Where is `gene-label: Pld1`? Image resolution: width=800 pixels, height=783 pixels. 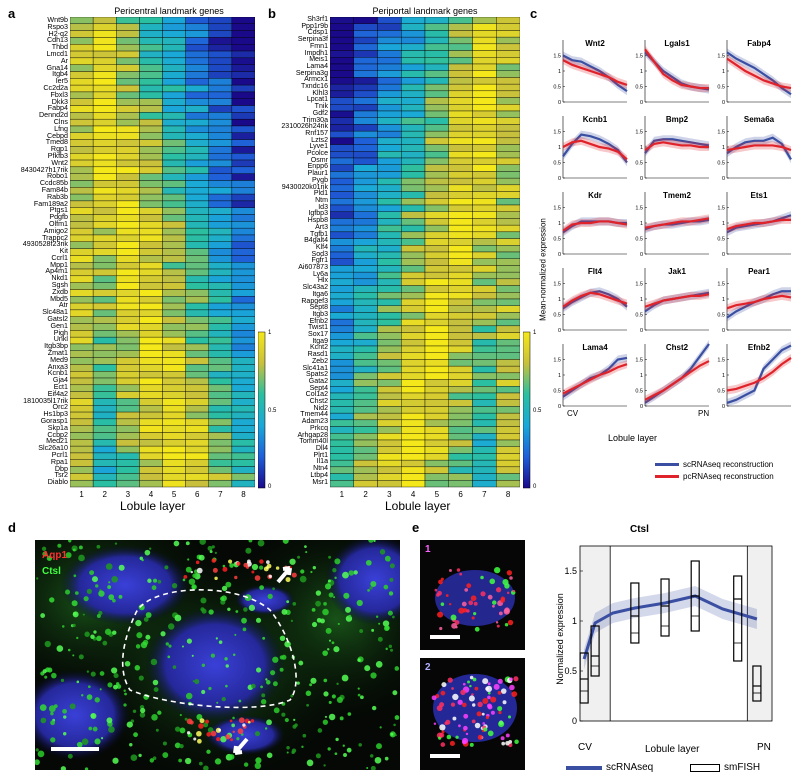 gene-label: Pld1 is located at coordinates (320, 194).